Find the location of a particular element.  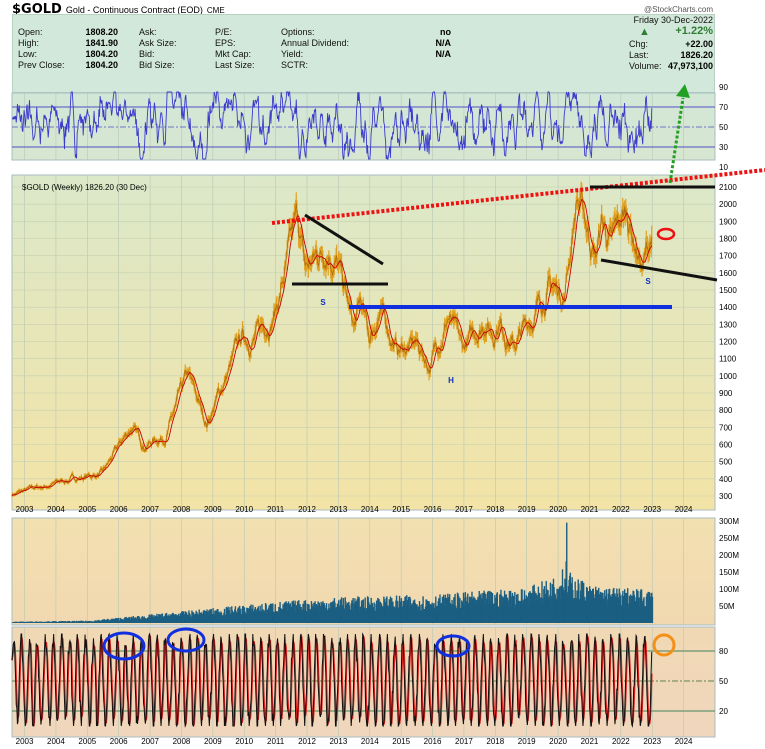

trendline is located at coordinates (344, 239).